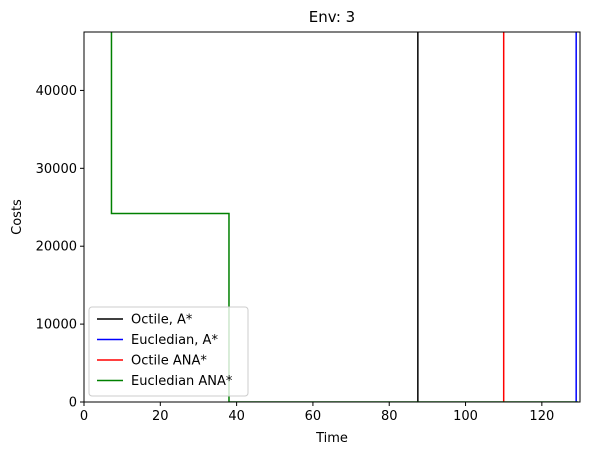 The image size is (589, 455). What do you see at coordinates (389, 416) in the screenshot?
I see `x-tick-label: 80` at bounding box center [389, 416].